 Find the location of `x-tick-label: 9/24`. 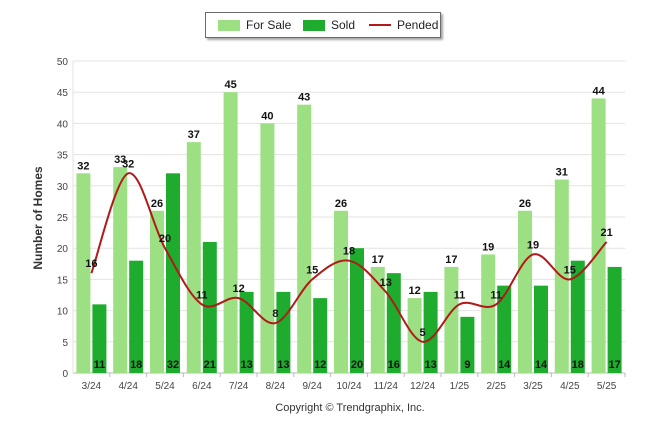

x-tick-label: 9/24 is located at coordinates (312, 386).